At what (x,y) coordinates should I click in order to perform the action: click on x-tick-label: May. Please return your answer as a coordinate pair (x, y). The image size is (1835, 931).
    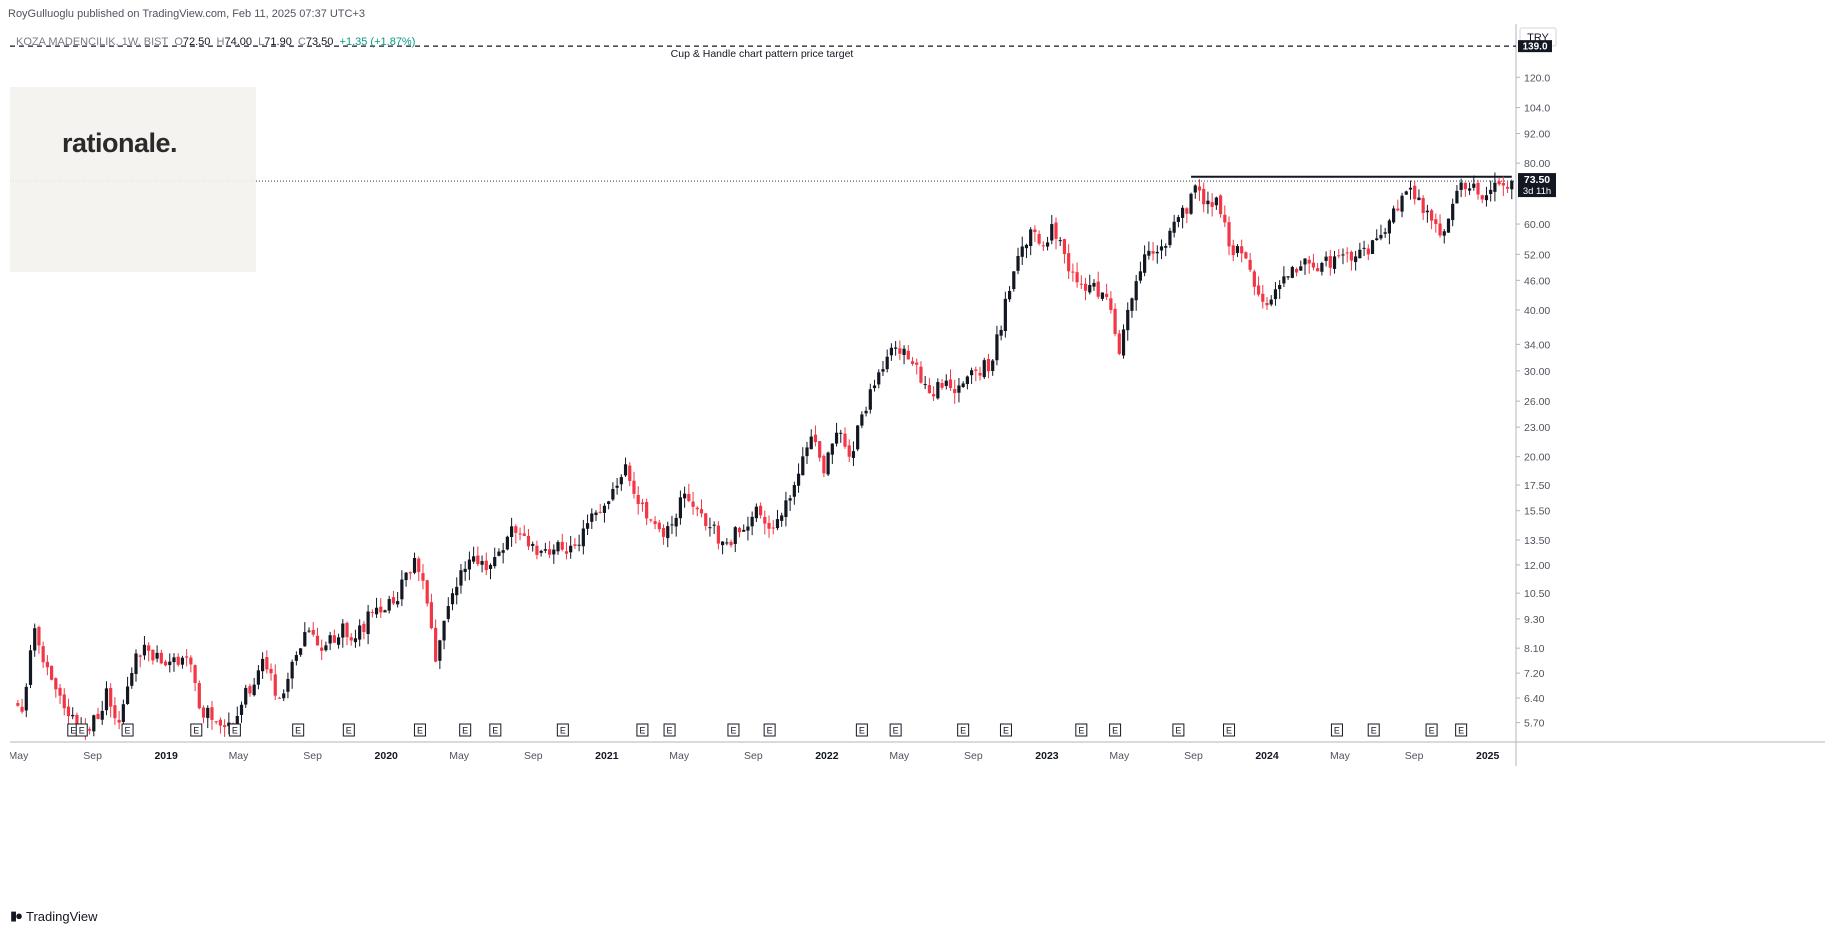
    Looking at the image, I should click on (1119, 756).